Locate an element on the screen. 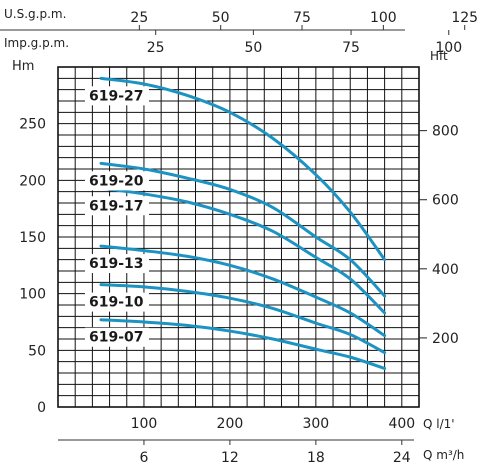 Image resolution: width=481 pixels, height=470 pixels. curve-label-619-13: 619-13 is located at coordinates (116, 264).